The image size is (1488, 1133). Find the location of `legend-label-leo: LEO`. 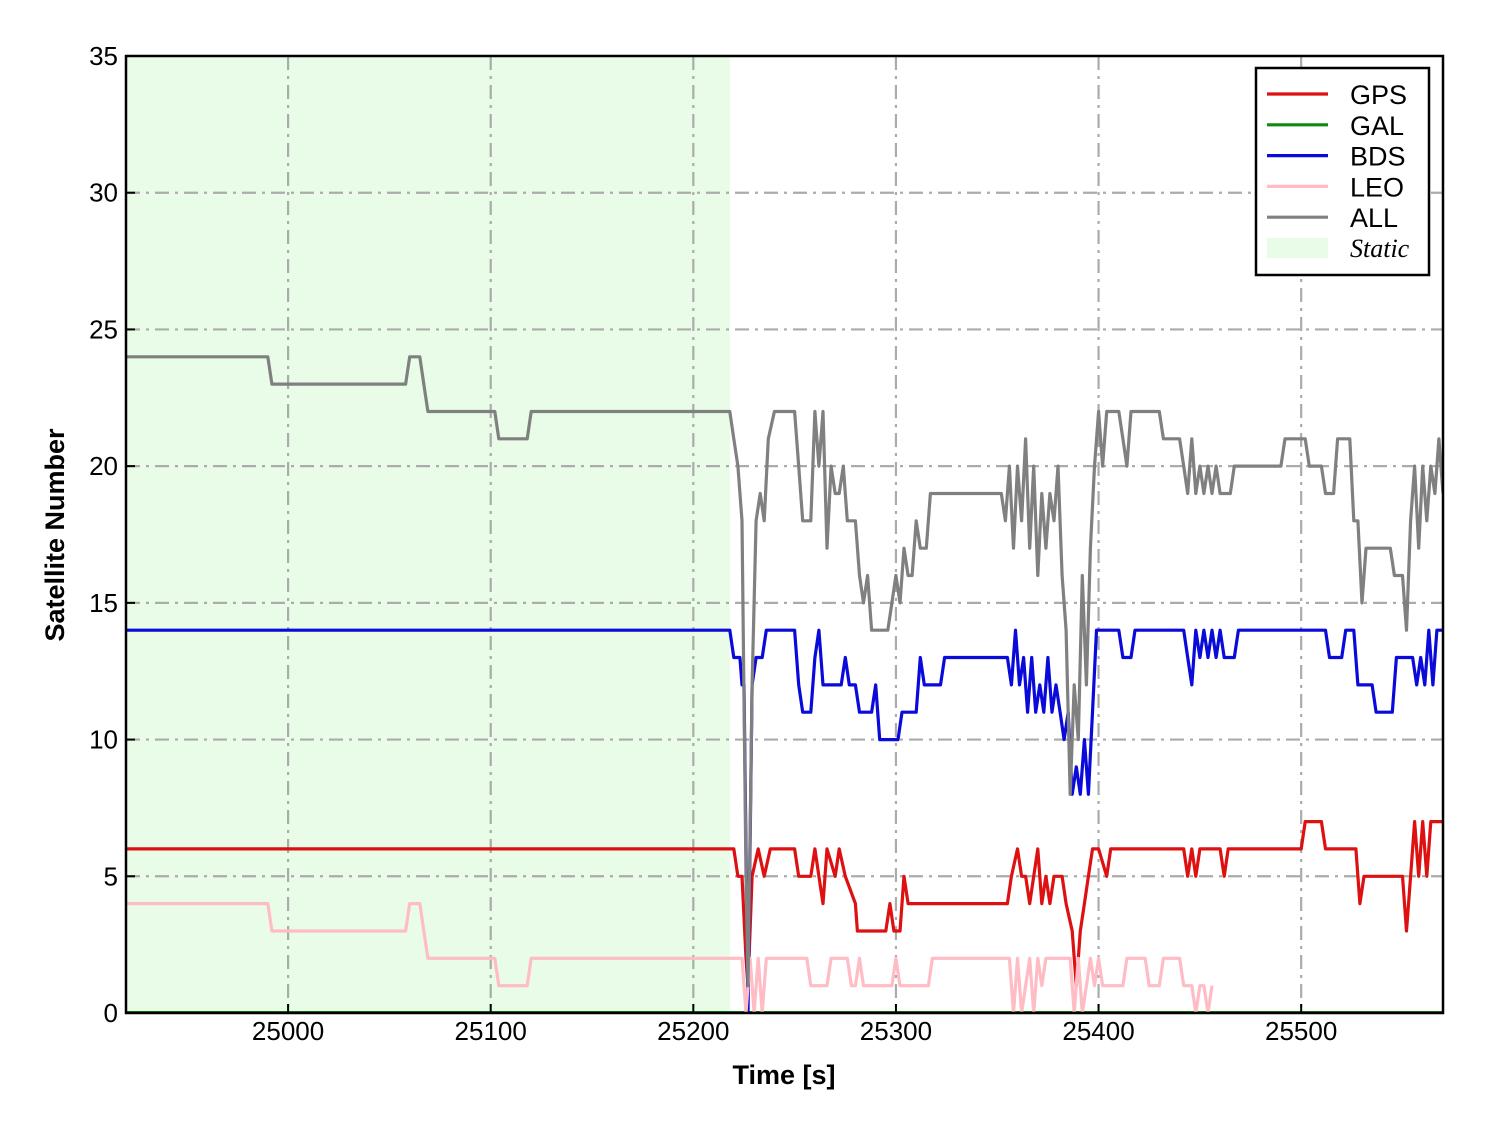

legend-label-leo: LEO is located at coordinates (1377, 187).